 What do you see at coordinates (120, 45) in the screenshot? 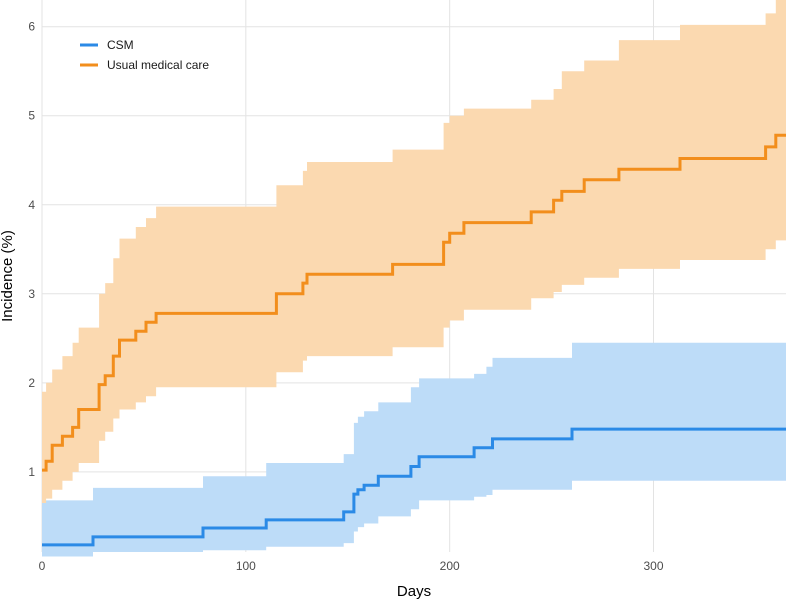
I see `legend-label: CSM` at bounding box center [120, 45].